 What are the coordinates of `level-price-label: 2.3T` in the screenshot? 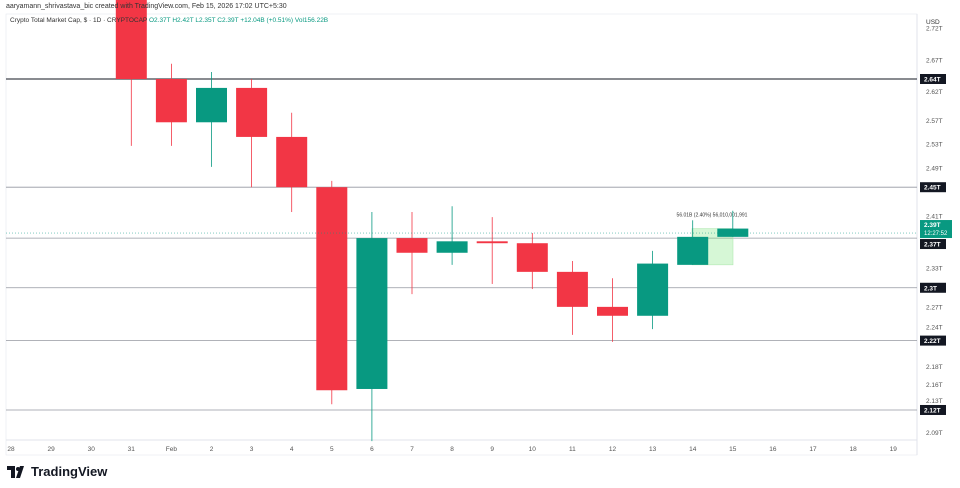 It's located at (930, 288).